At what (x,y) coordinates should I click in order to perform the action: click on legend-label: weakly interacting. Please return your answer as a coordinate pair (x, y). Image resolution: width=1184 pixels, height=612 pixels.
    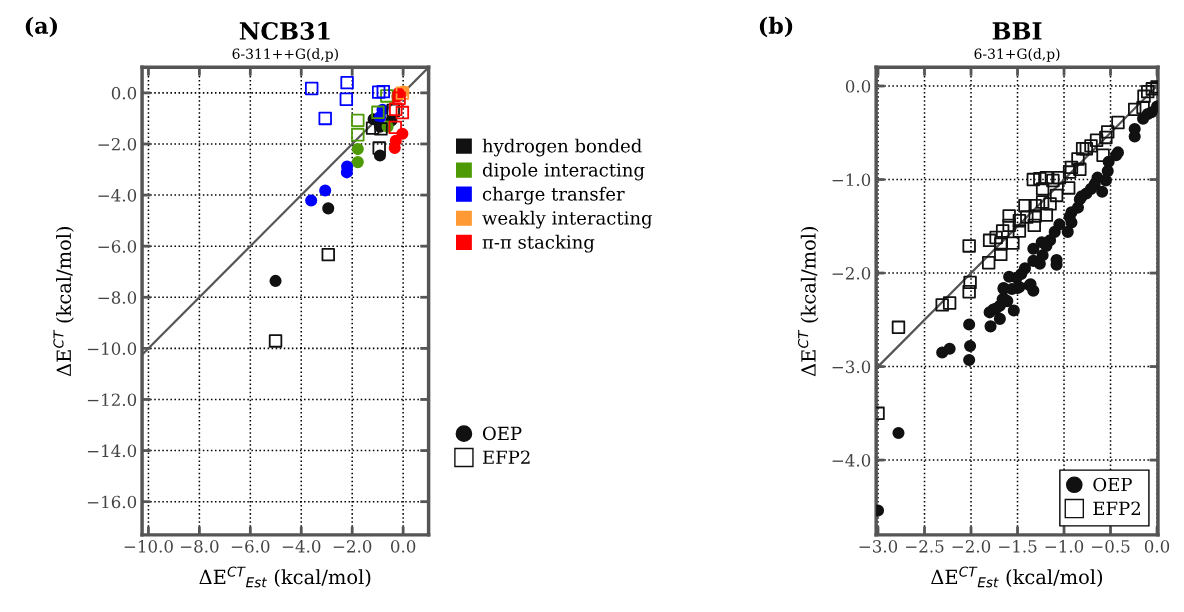
    Looking at the image, I should click on (567, 219).